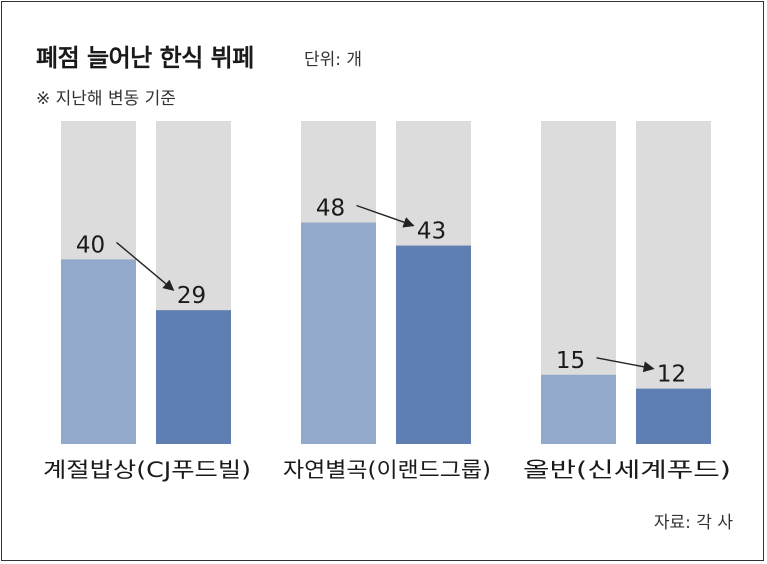  What do you see at coordinates (191, 296) in the screenshot?
I see `value-label-after: 29` at bounding box center [191, 296].